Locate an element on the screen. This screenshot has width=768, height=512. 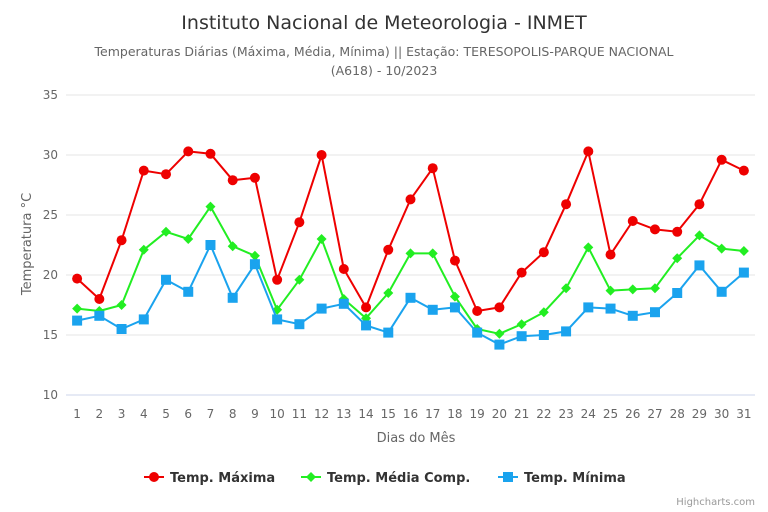
legend-label-max: Temp. Máxima is located at coordinates (222, 478).